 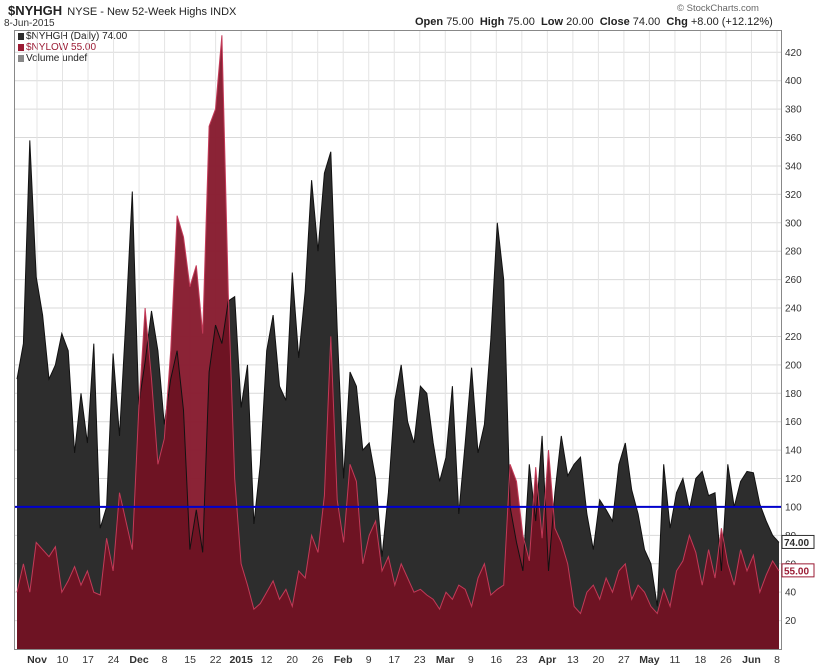 I want to click on y-tick-label: 120, so click(x=793, y=479).